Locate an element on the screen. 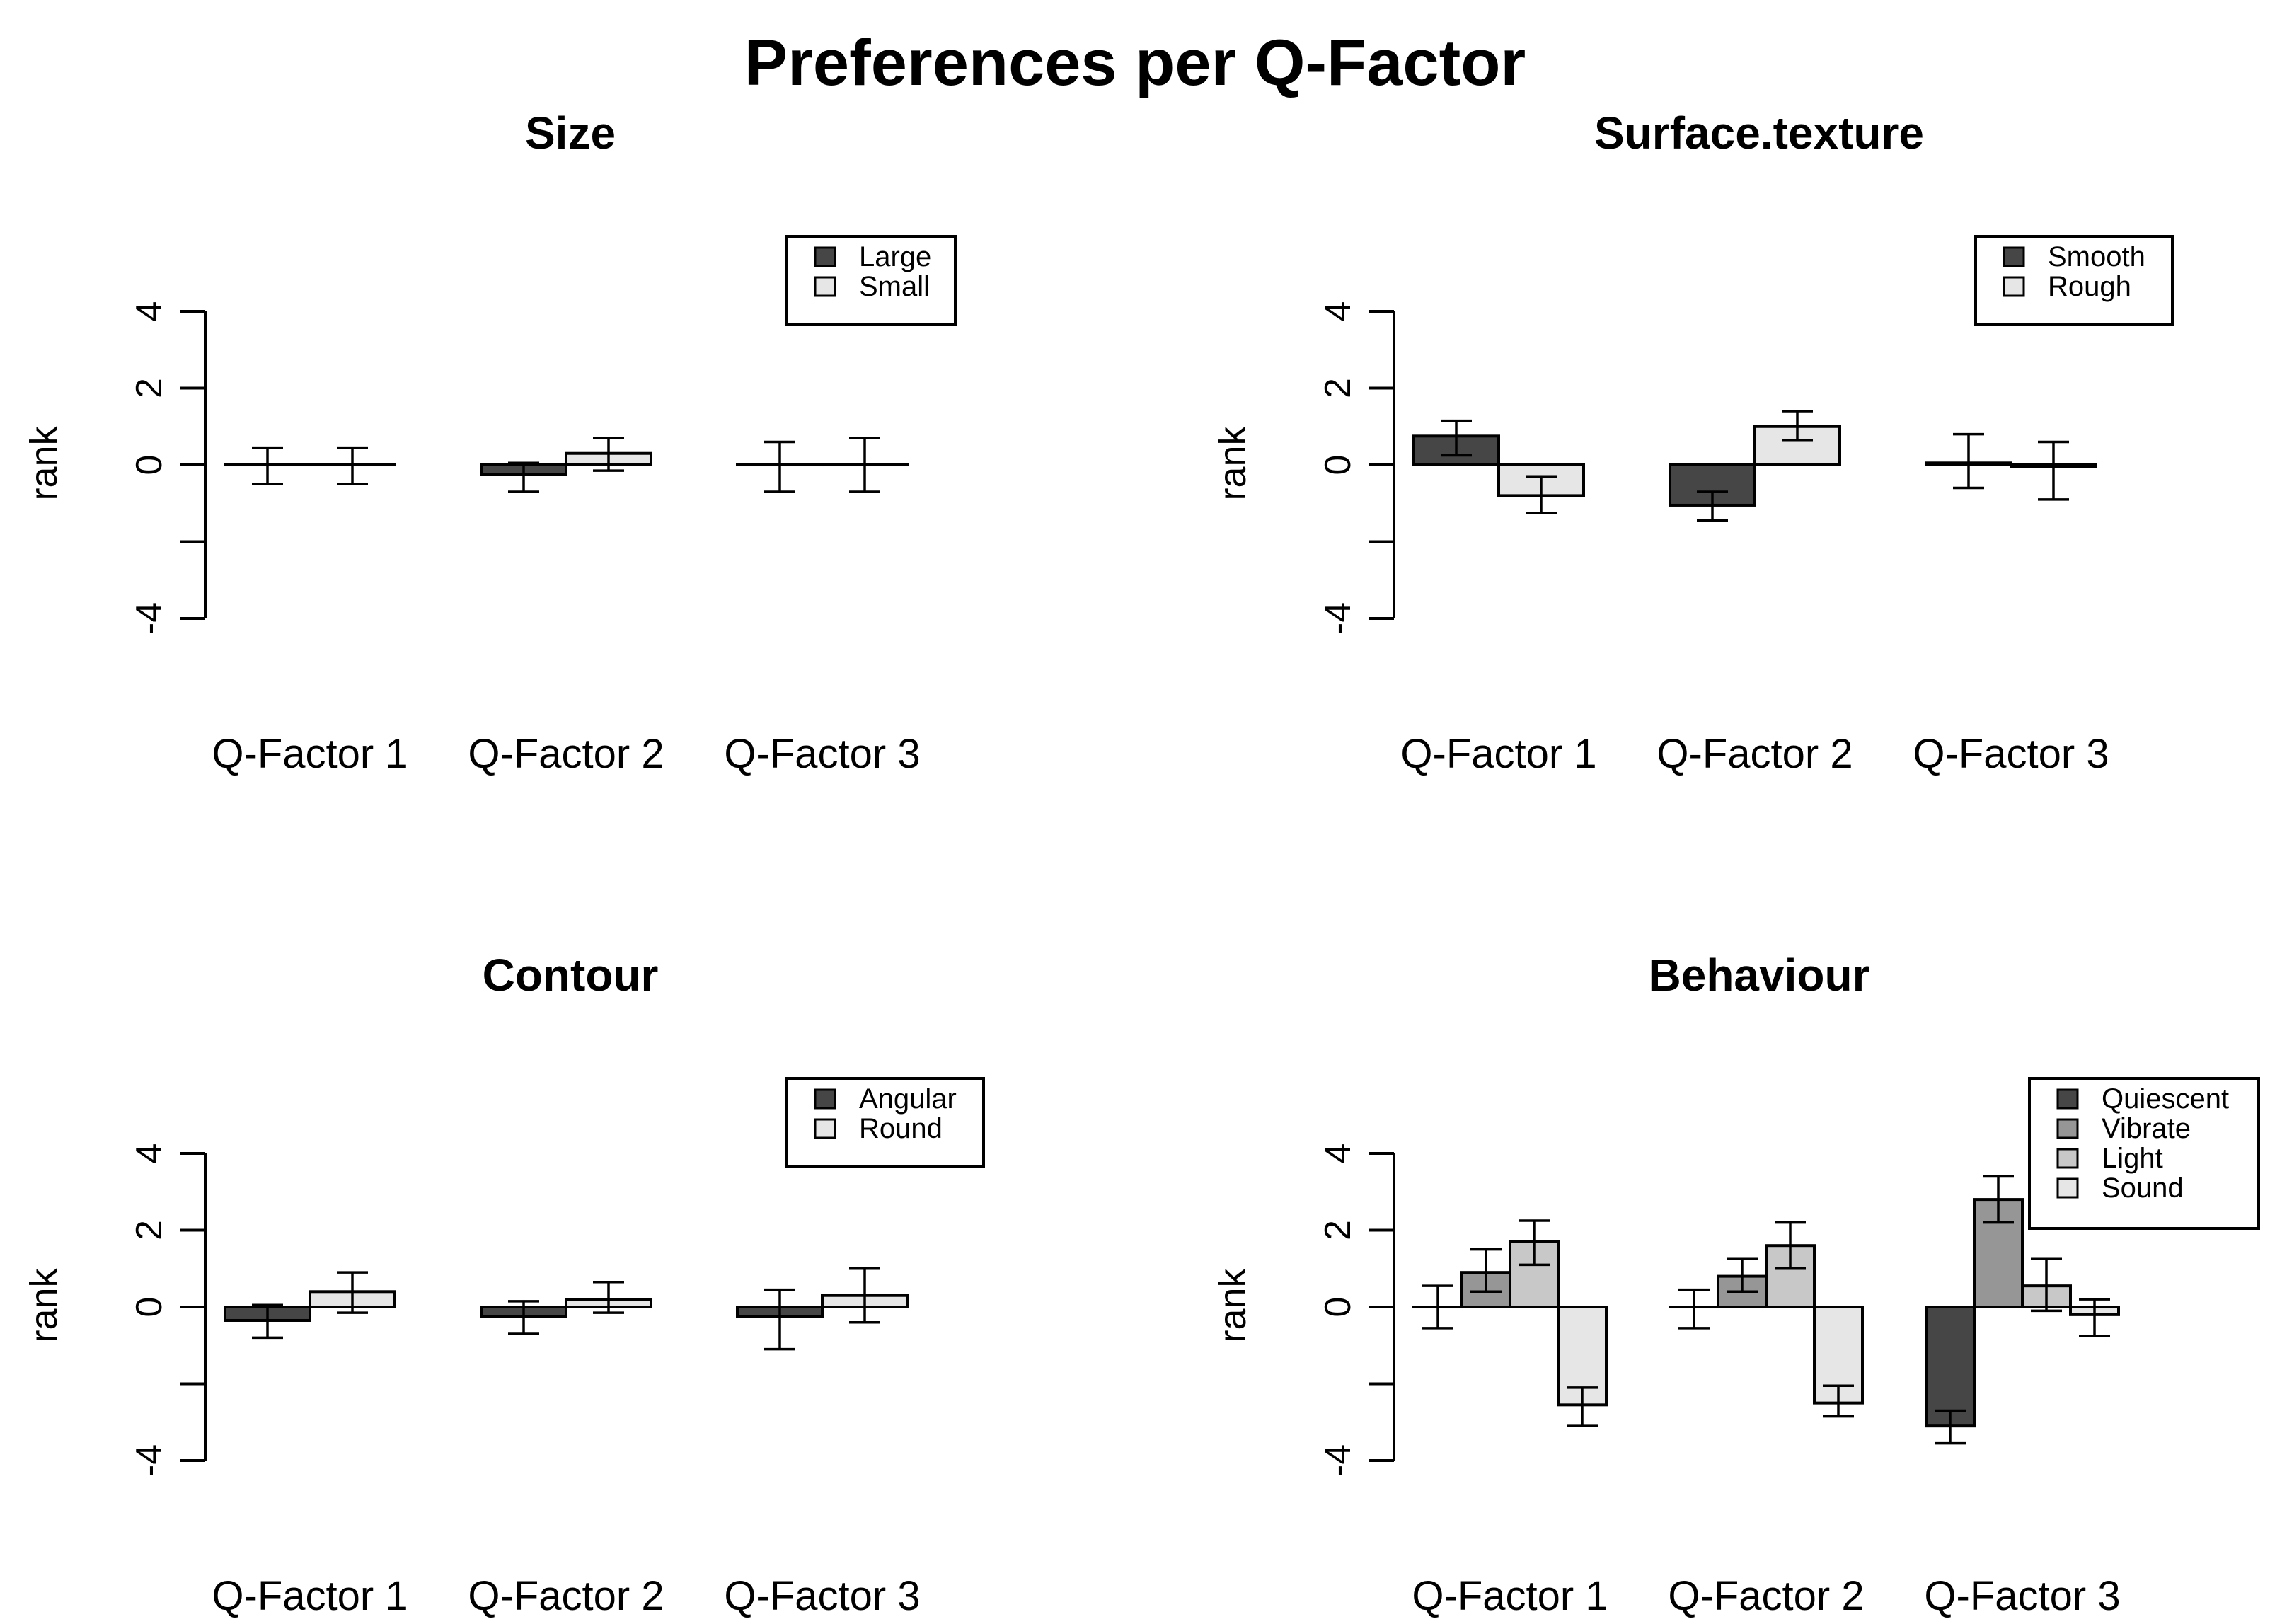 This screenshot has width=2270, height=1624. legend-label: Small is located at coordinates (894, 286).